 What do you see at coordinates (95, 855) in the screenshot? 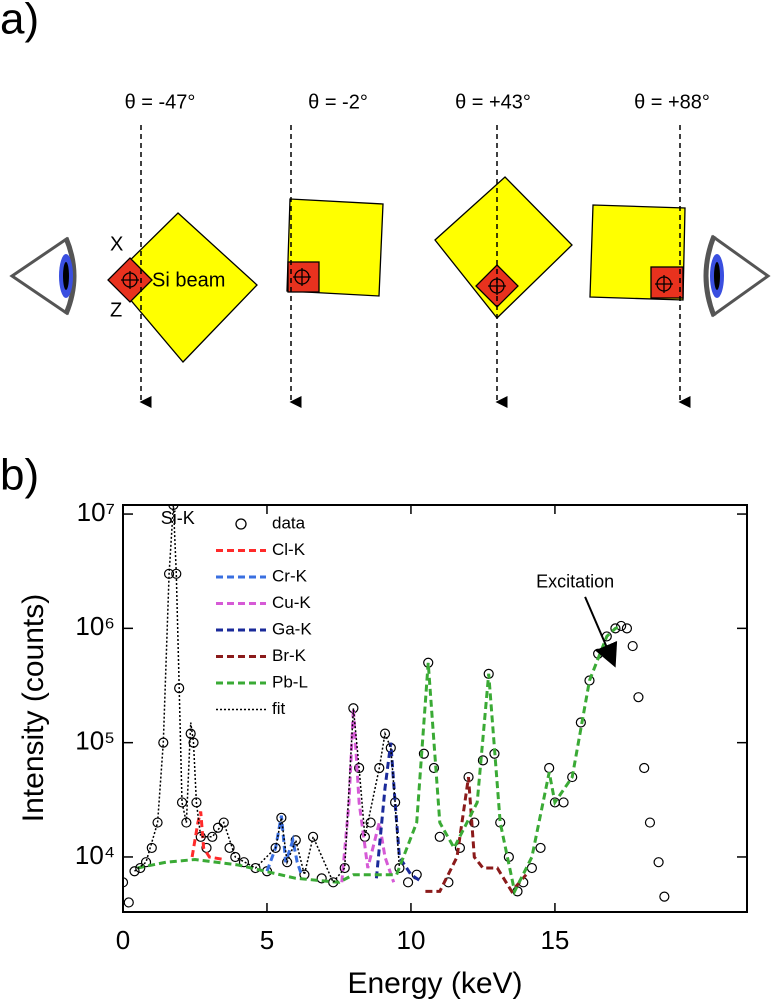
I see `y-tick-label: 10⁴` at bounding box center [95, 855].